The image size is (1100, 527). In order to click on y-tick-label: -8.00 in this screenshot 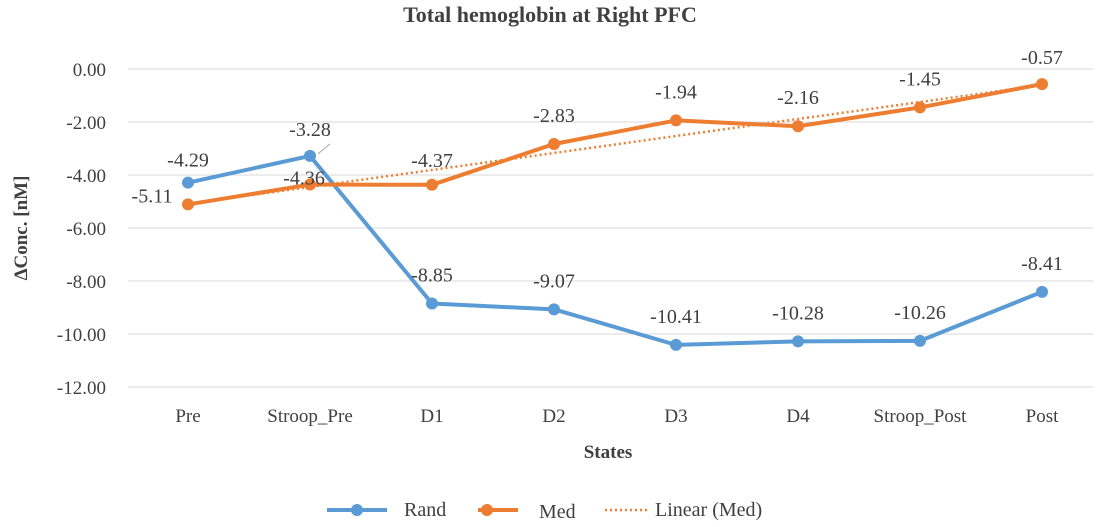, I will do `click(86, 282)`.